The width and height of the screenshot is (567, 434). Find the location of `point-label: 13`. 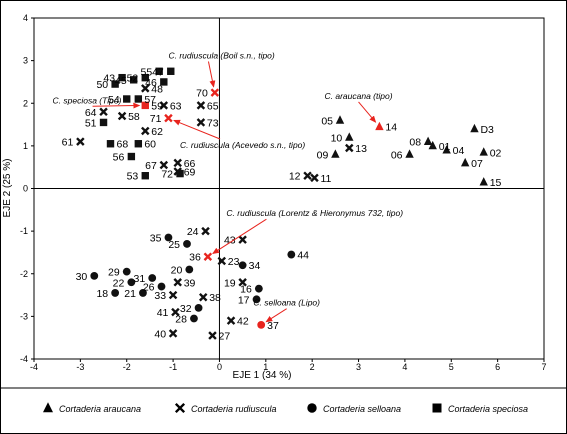

point-label: 13 is located at coordinates (361, 149).